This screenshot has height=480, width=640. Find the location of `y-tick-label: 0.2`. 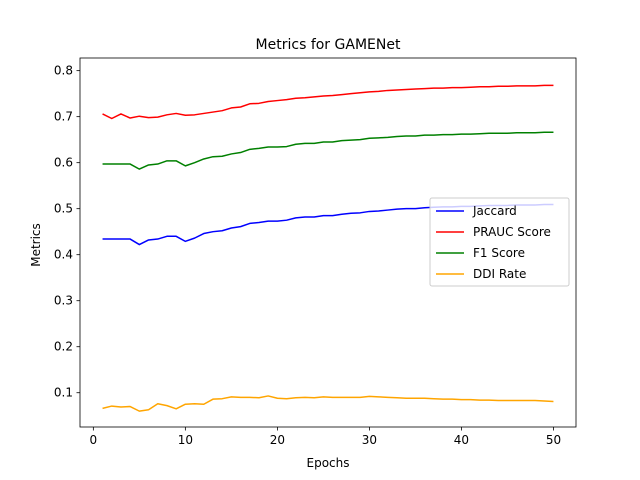

y-tick-label: 0.2 is located at coordinates (63, 347).